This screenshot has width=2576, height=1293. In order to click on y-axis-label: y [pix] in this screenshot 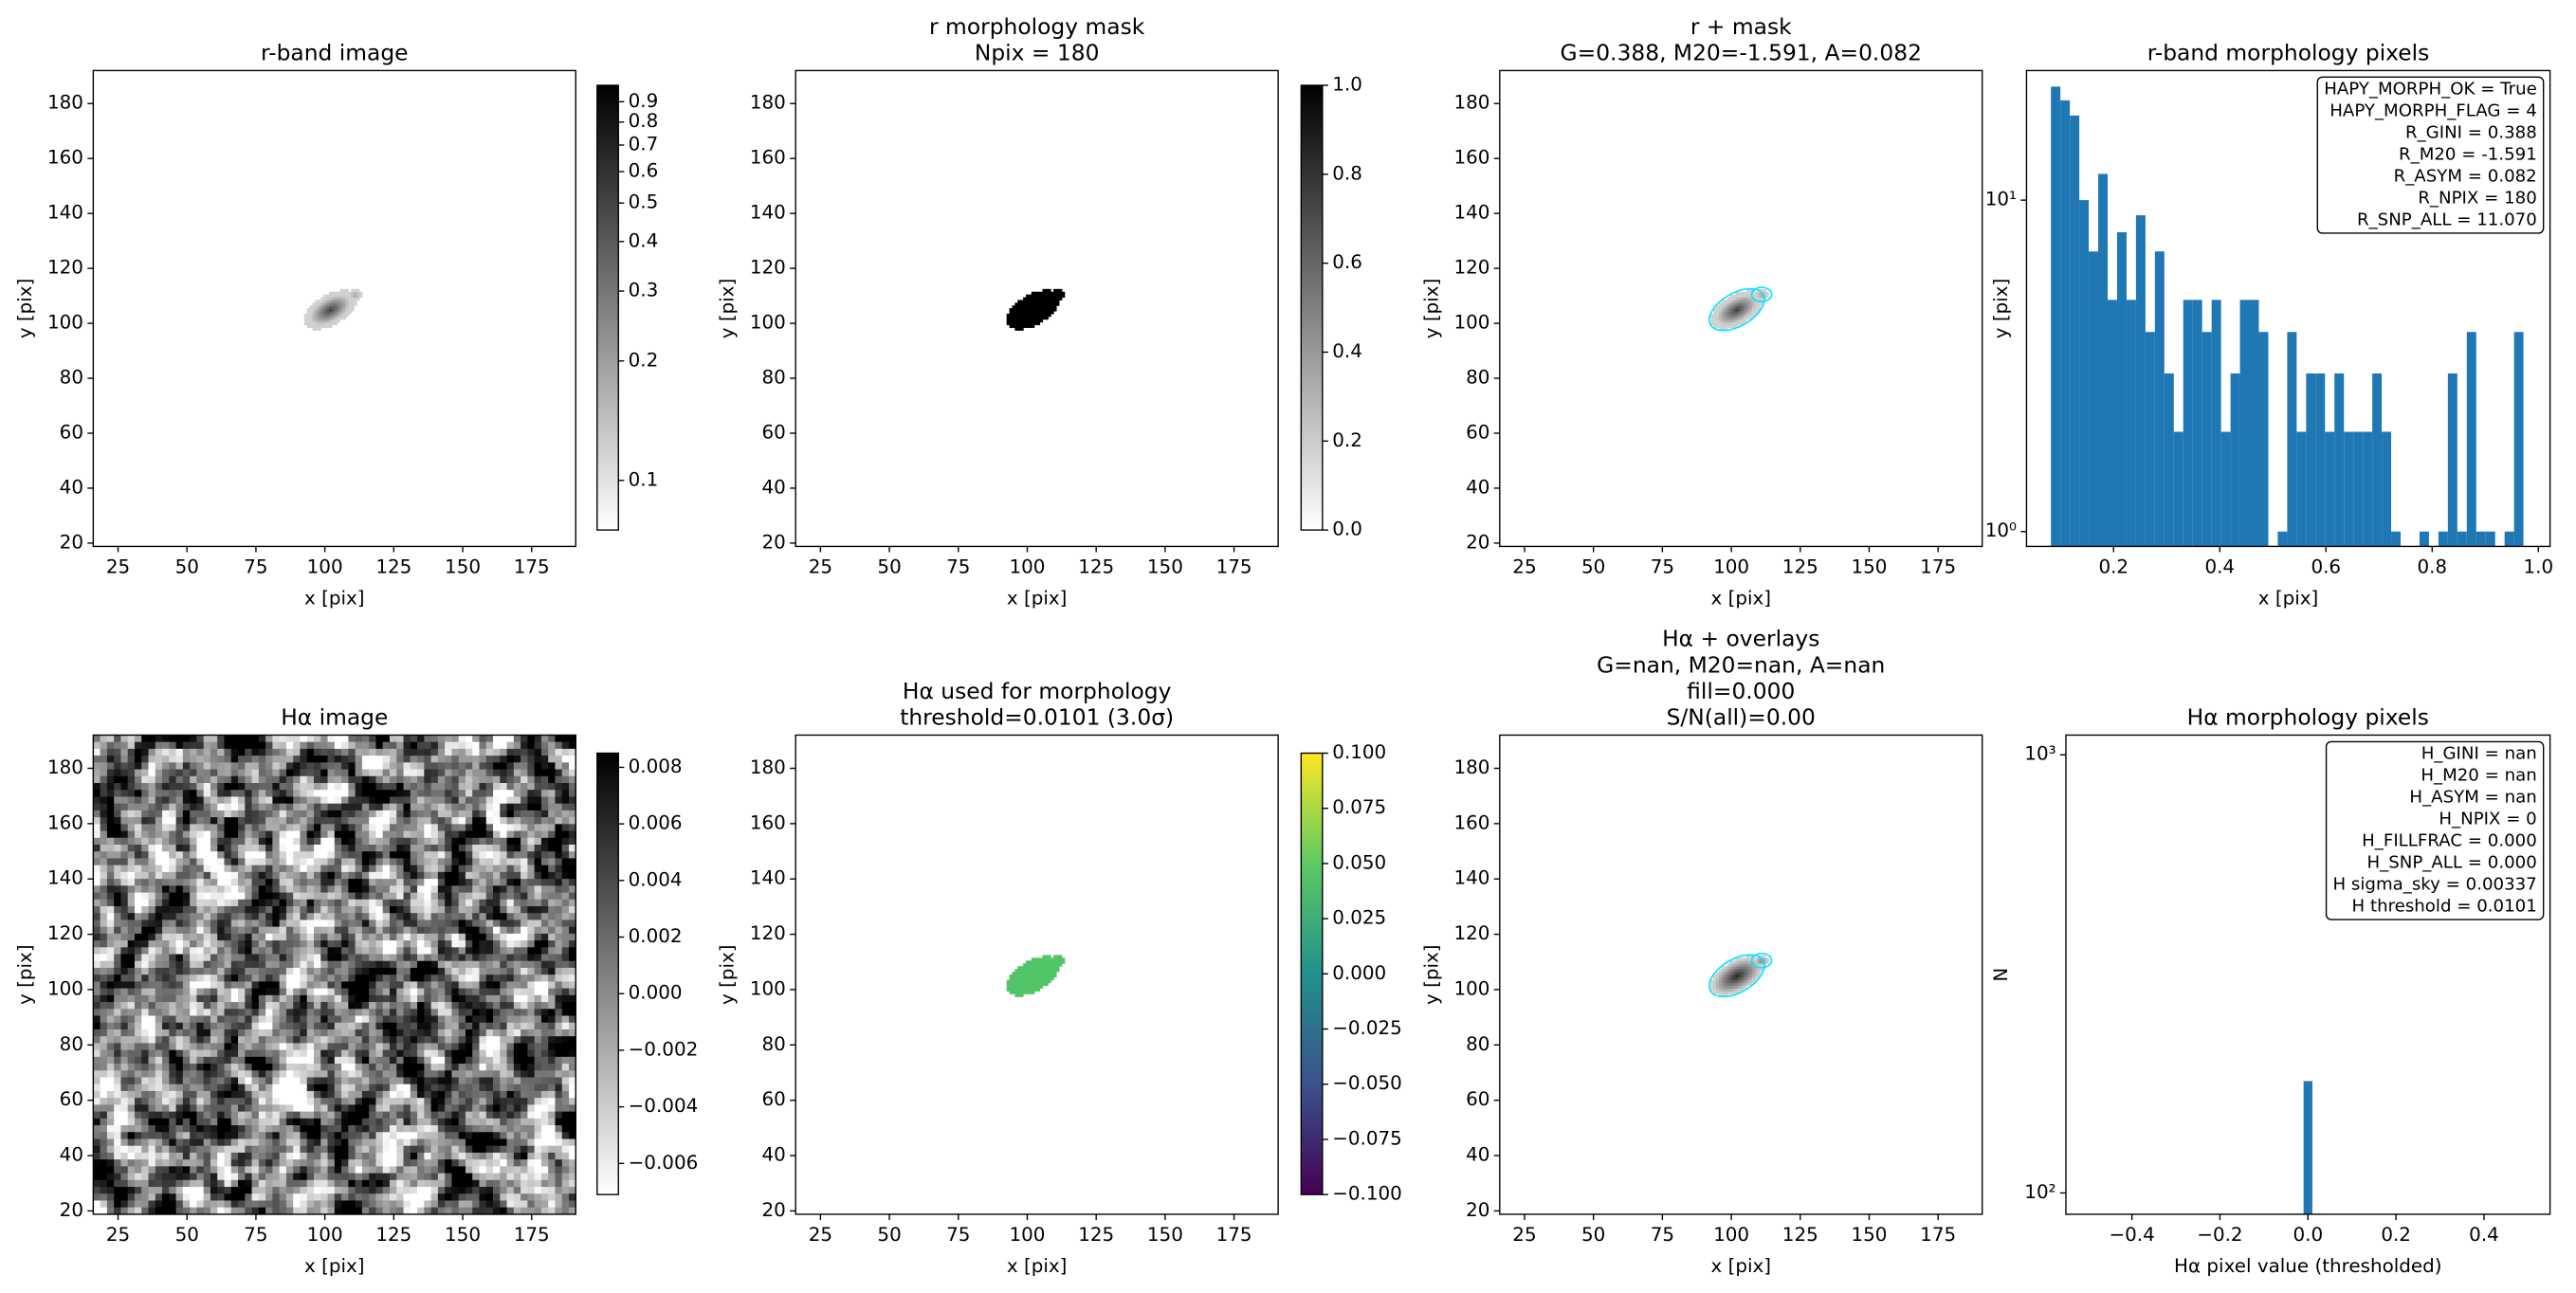, I will do `click(25, 309)`.